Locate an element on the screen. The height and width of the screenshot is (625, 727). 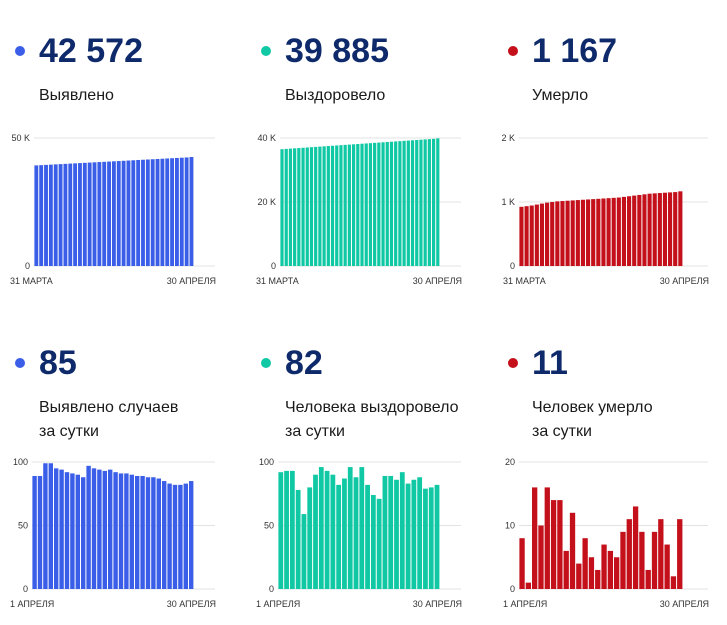
bar-chart: 0 50 100 1 АПРЕЛЯ 30 АПРЕЛЯ is located at coordinates (113, 533).